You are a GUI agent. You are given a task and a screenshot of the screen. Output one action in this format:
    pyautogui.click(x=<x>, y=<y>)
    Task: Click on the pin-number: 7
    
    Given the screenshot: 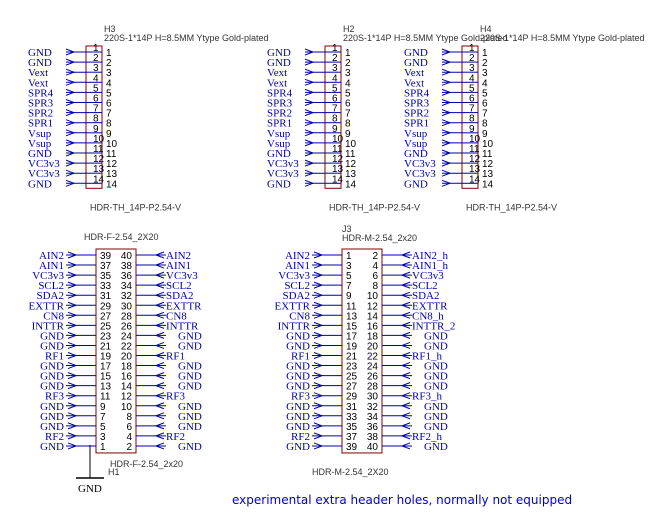 What is the action you would take?
    pyautogui.click(x=485, y=114)
    